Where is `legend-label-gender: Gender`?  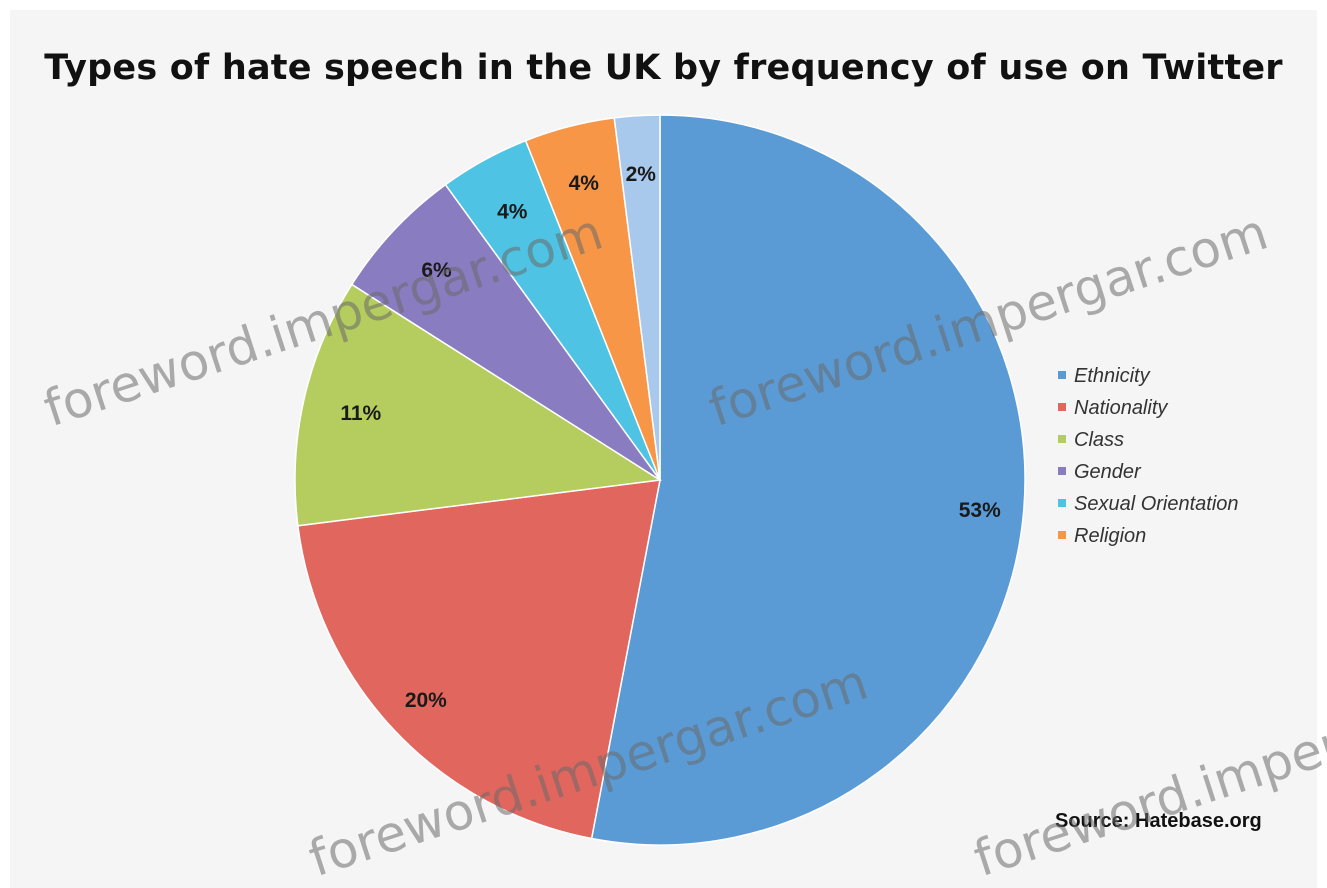
legend-label-gender: Gender is located at coordinates (1108, 472).